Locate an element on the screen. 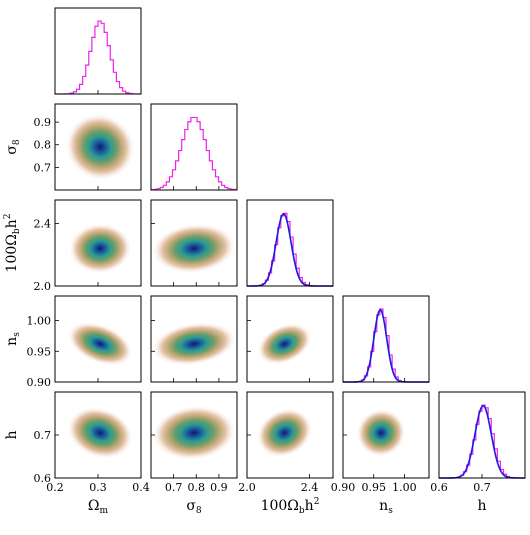  x-tick-label: 0.3 is located at coordinates (98, 487).